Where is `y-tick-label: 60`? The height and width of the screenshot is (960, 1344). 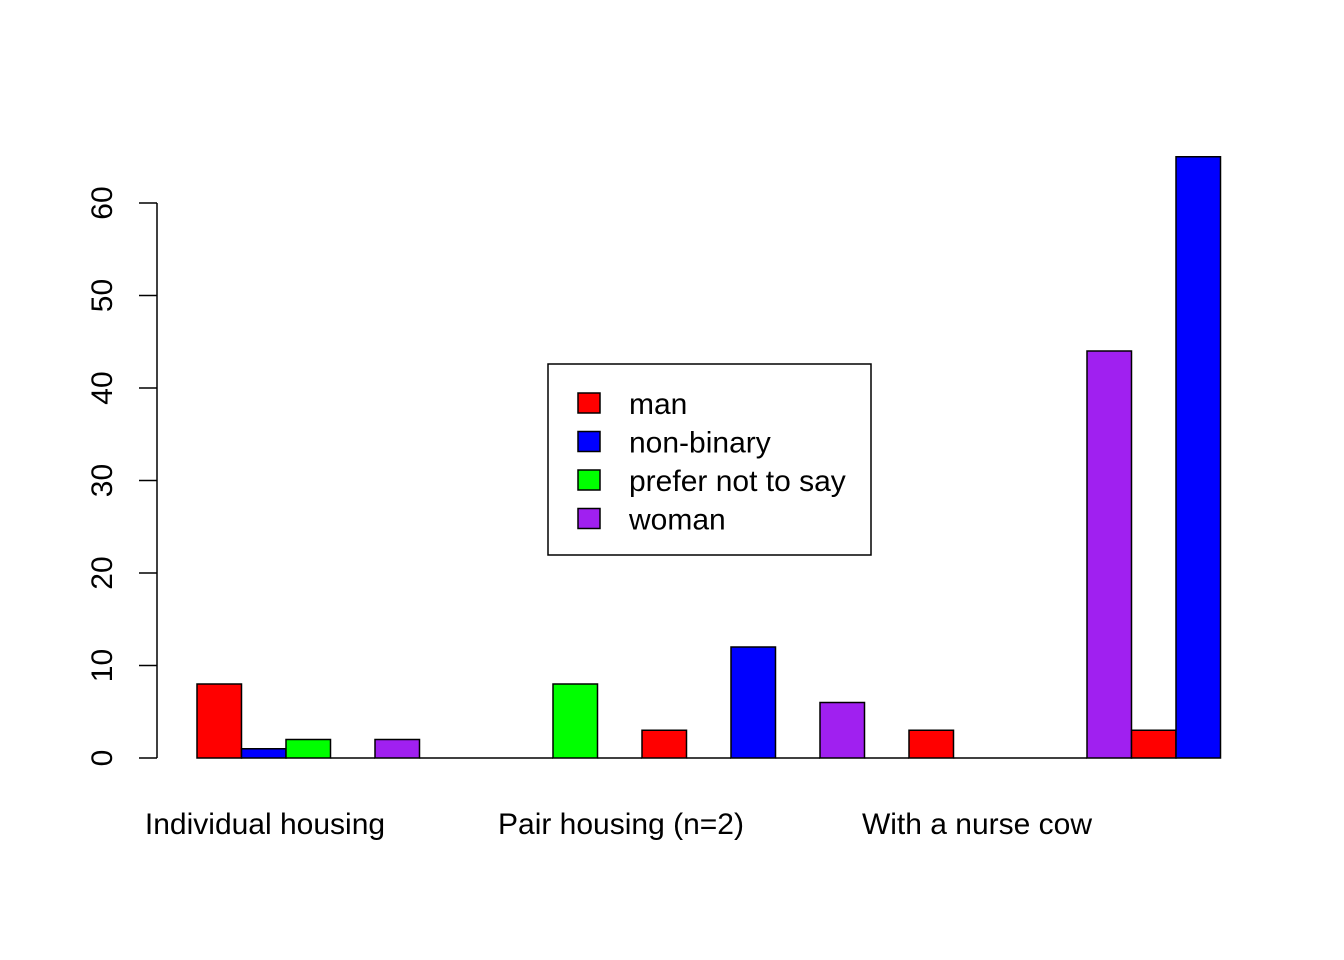
y-tick-label: 60 is located at coordinates (102, 202).